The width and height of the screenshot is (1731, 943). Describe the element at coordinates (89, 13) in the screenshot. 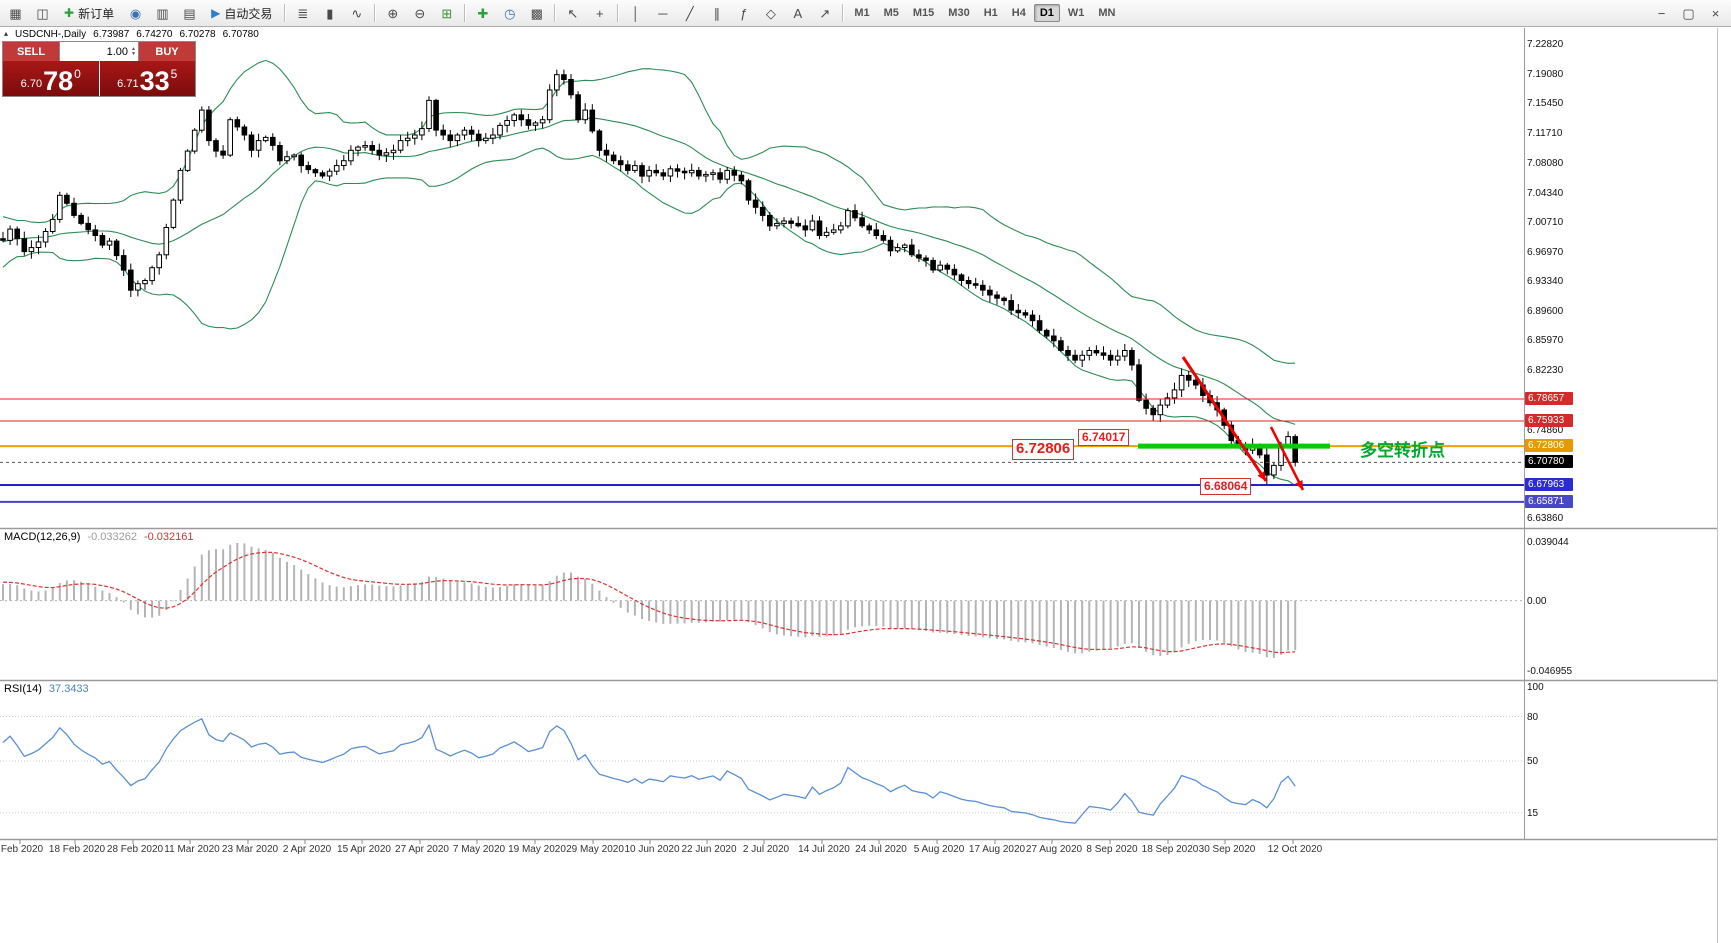

I see `new-order-button: ✚ 新订单` at that location.